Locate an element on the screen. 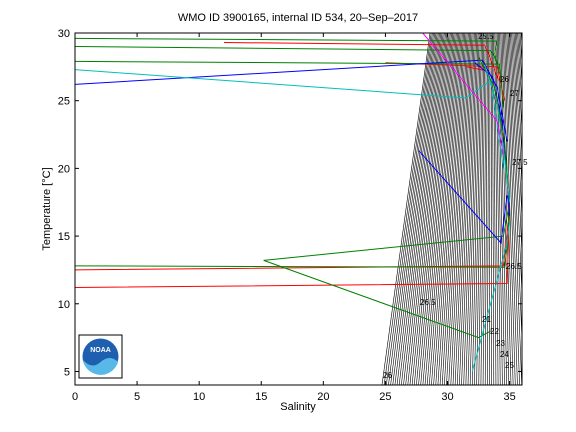  x-tick-label: 10 is located at coordinates (199, 397).